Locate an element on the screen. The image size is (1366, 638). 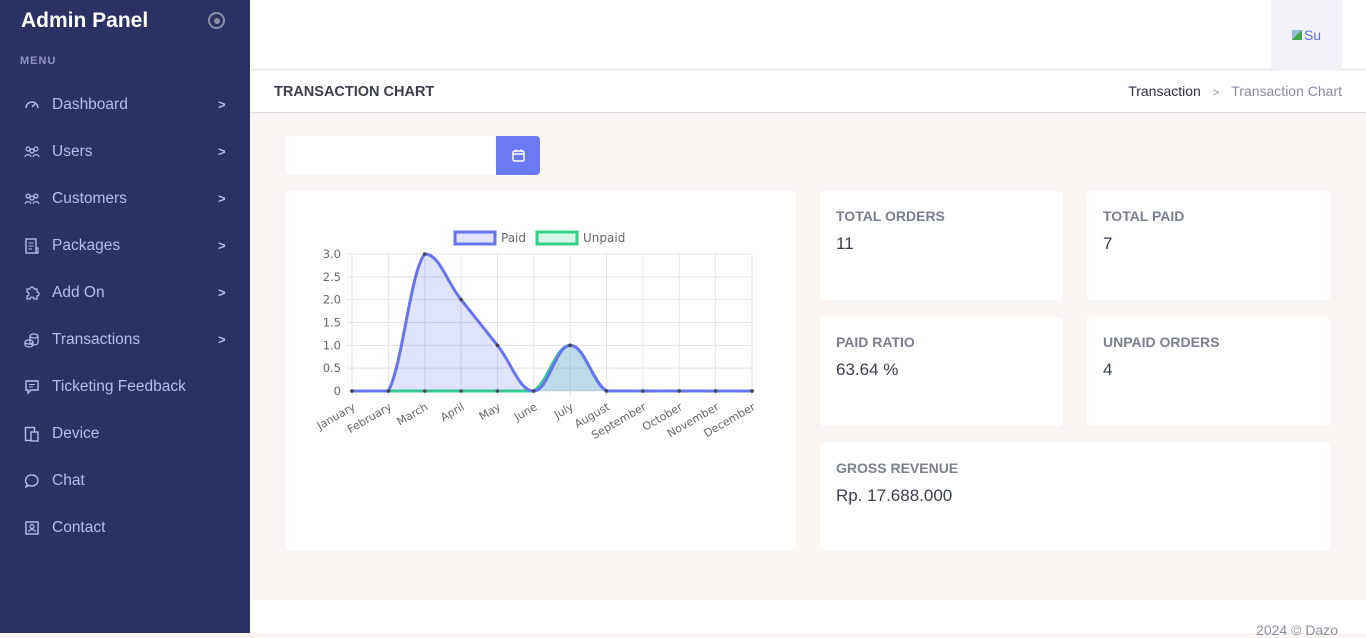
y-tick-label: 1.5 is located at coordinates (332, 323).